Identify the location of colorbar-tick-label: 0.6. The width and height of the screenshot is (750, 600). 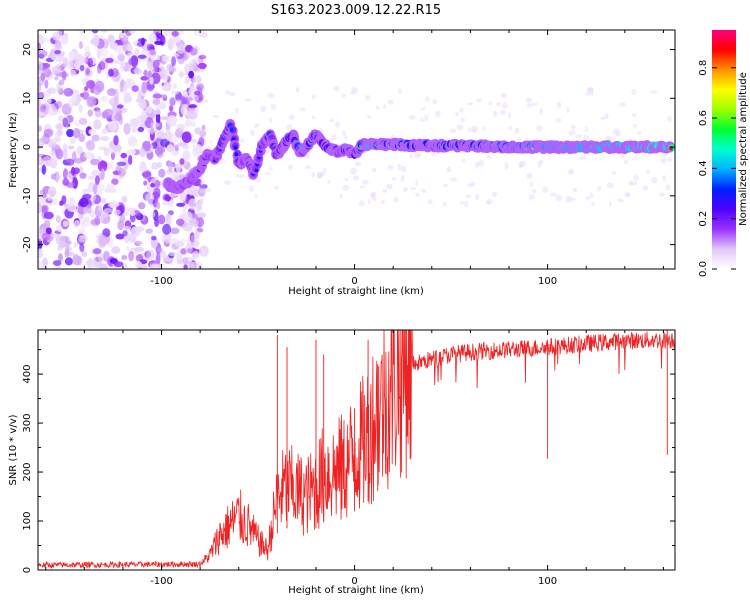
(703, 118).